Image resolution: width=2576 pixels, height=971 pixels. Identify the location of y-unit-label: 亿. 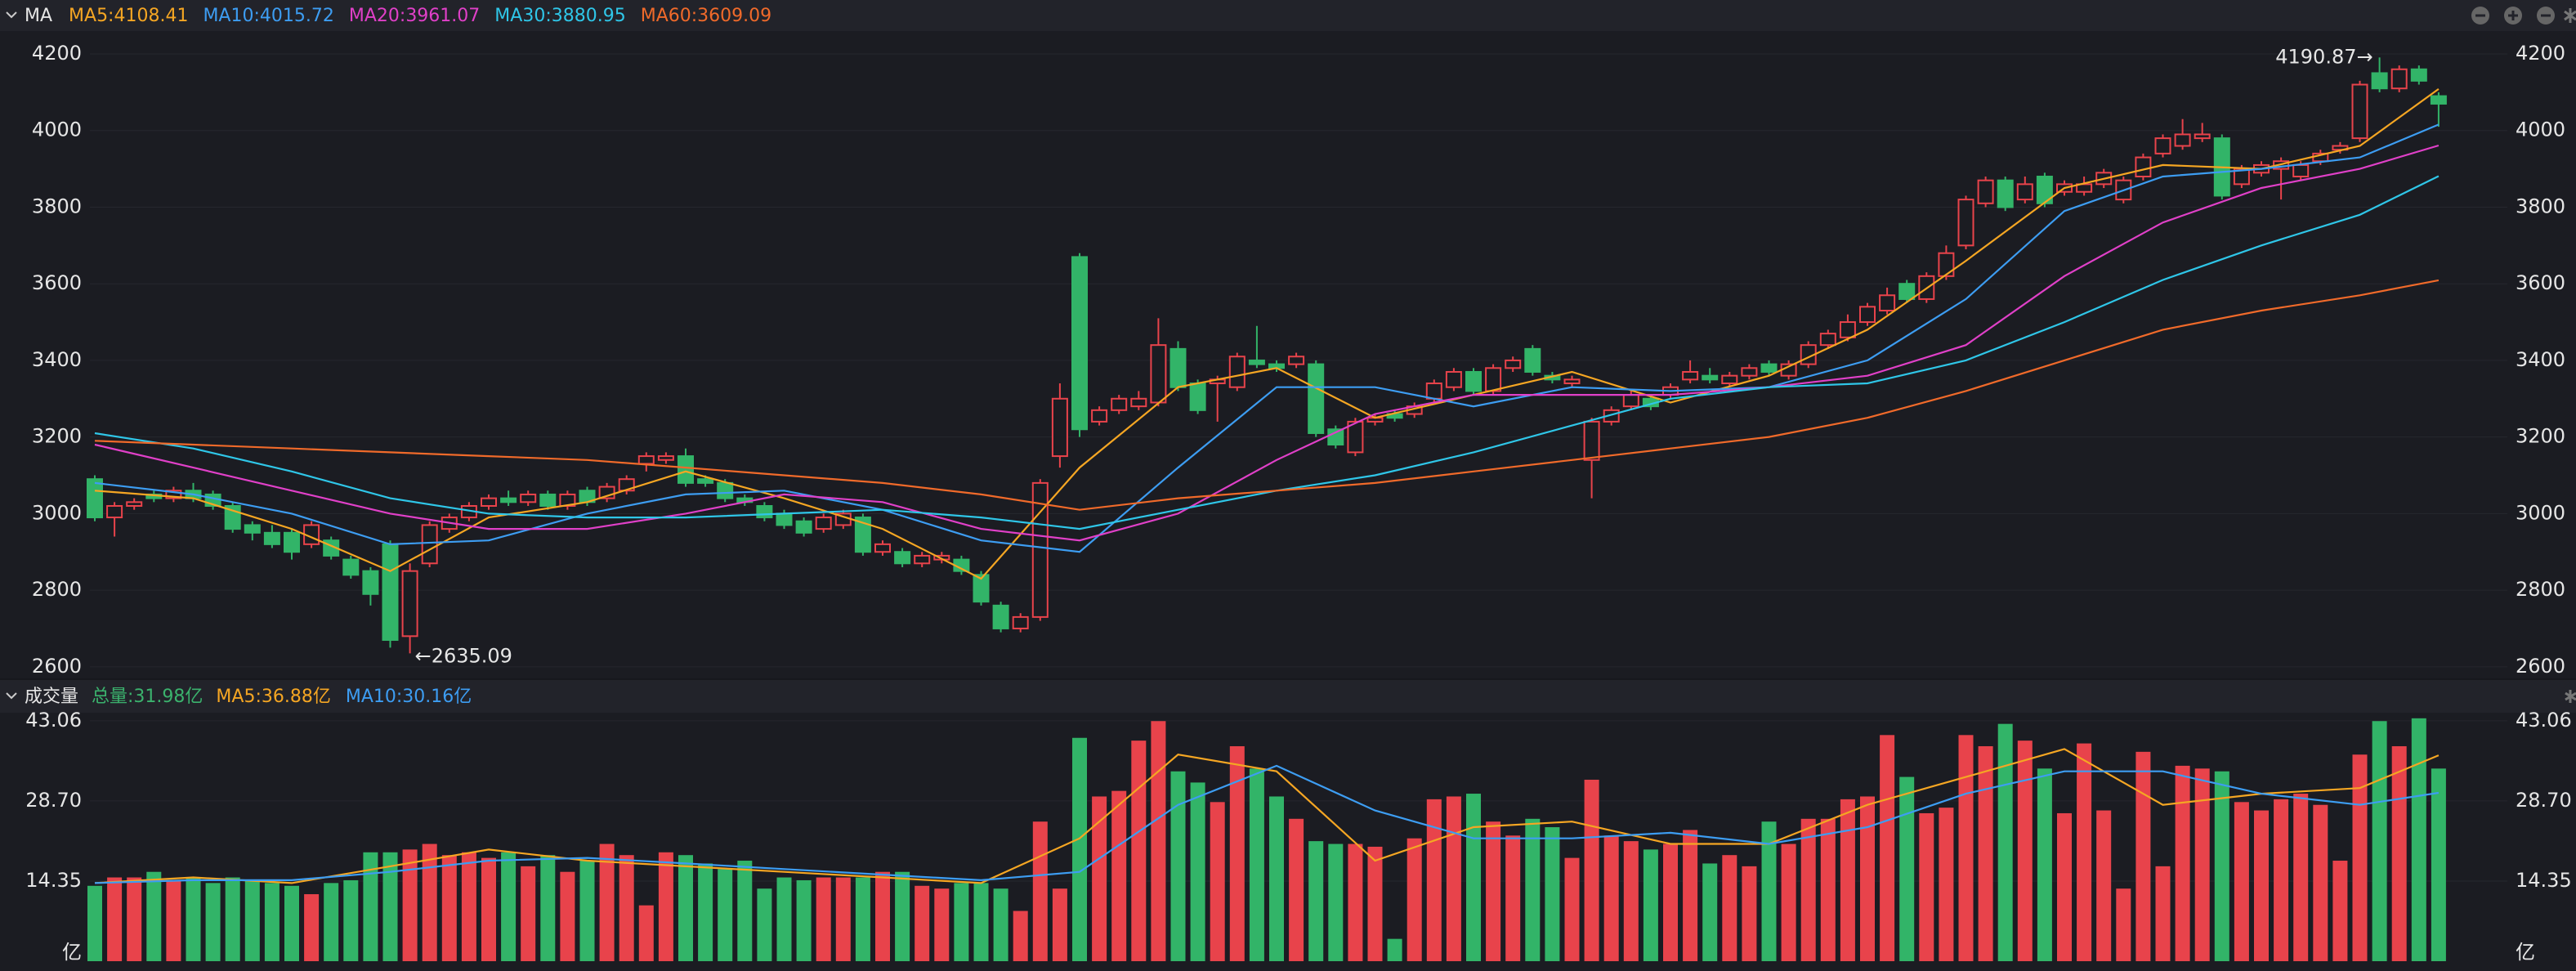
(72, 952).